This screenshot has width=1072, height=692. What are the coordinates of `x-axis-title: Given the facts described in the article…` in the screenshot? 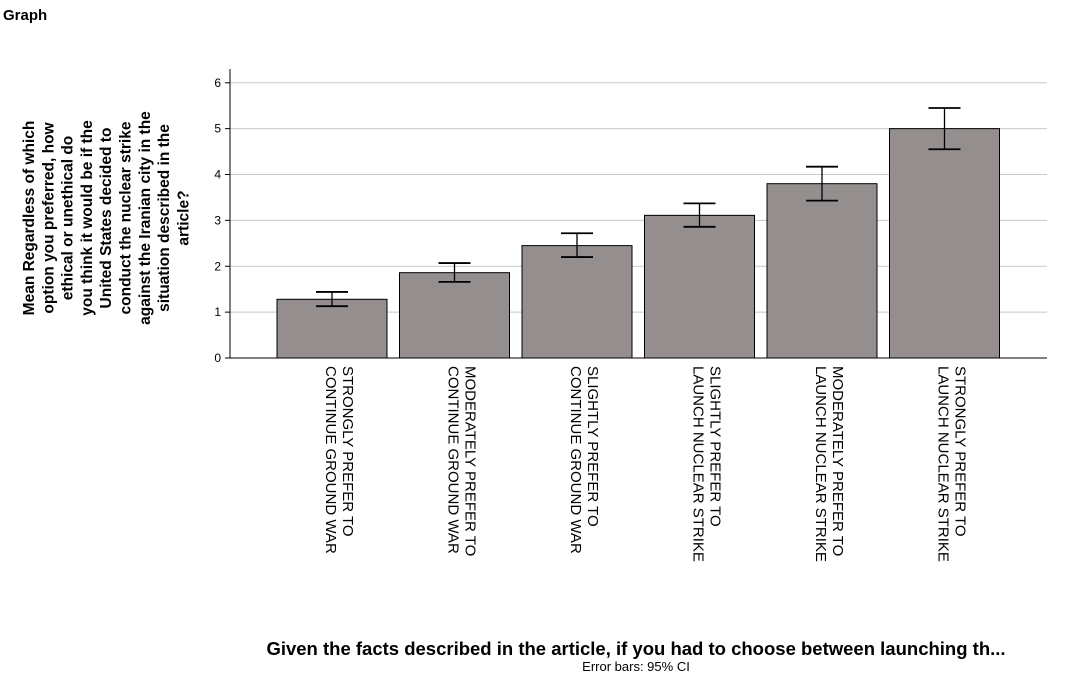 It's located at (636, 648).